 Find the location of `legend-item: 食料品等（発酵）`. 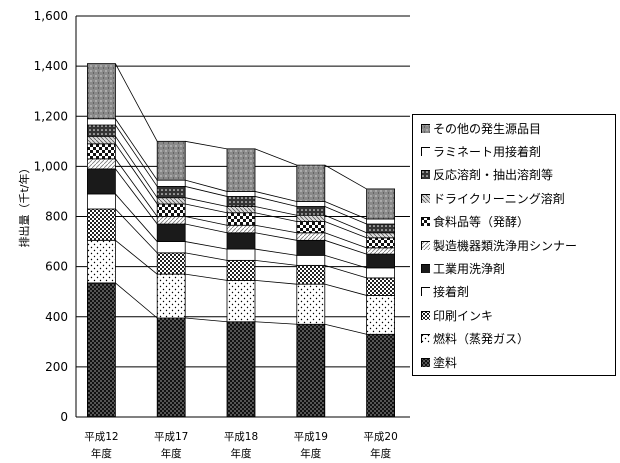

legend-item: 食料品等（発酵） is located at coordinates (475, 222).